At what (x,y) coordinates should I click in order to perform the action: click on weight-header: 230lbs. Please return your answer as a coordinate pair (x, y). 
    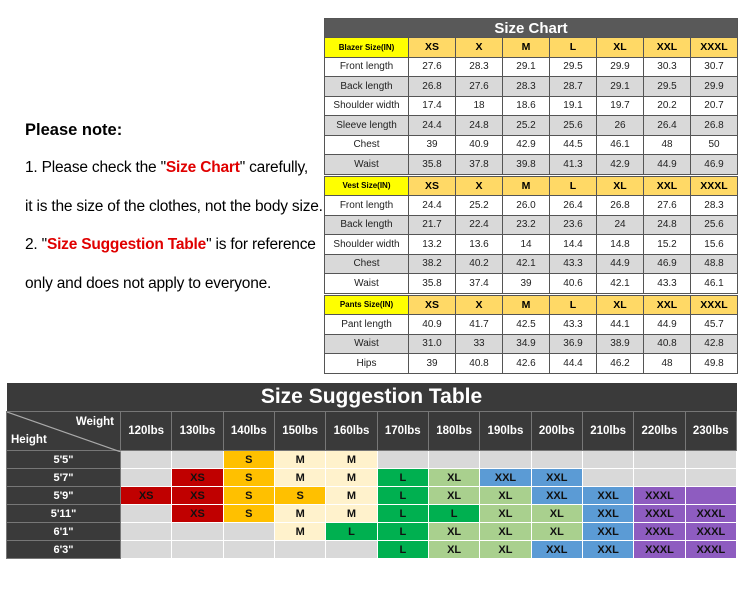
    Looking at the image, I should click on (711, 431).